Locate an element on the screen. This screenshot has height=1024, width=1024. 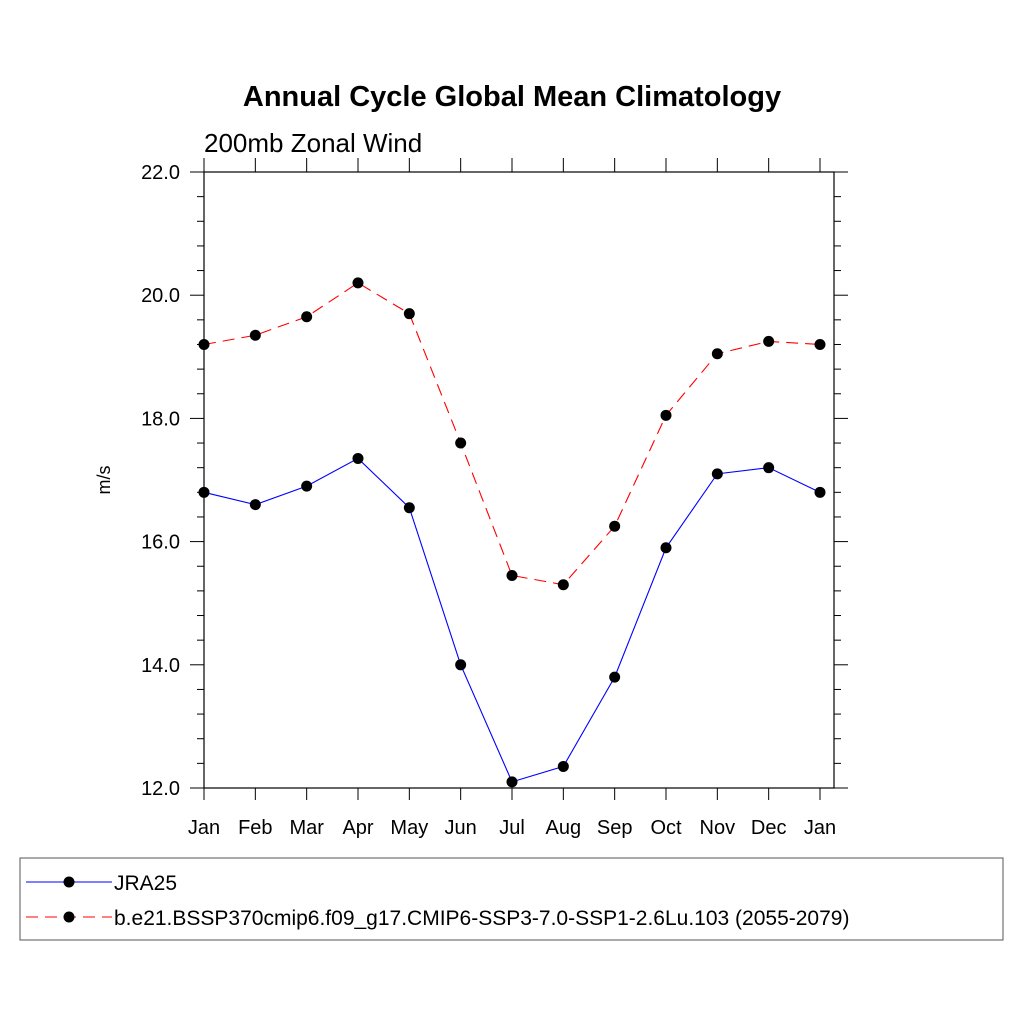
legend-box is located at coordinates (511, 899).